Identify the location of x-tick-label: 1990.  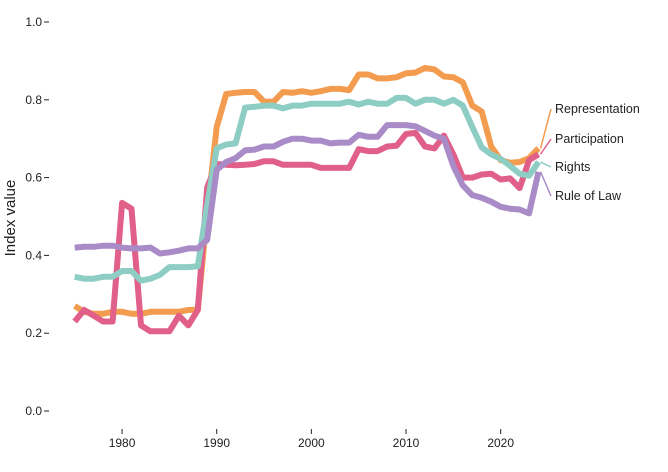
(216, 443).